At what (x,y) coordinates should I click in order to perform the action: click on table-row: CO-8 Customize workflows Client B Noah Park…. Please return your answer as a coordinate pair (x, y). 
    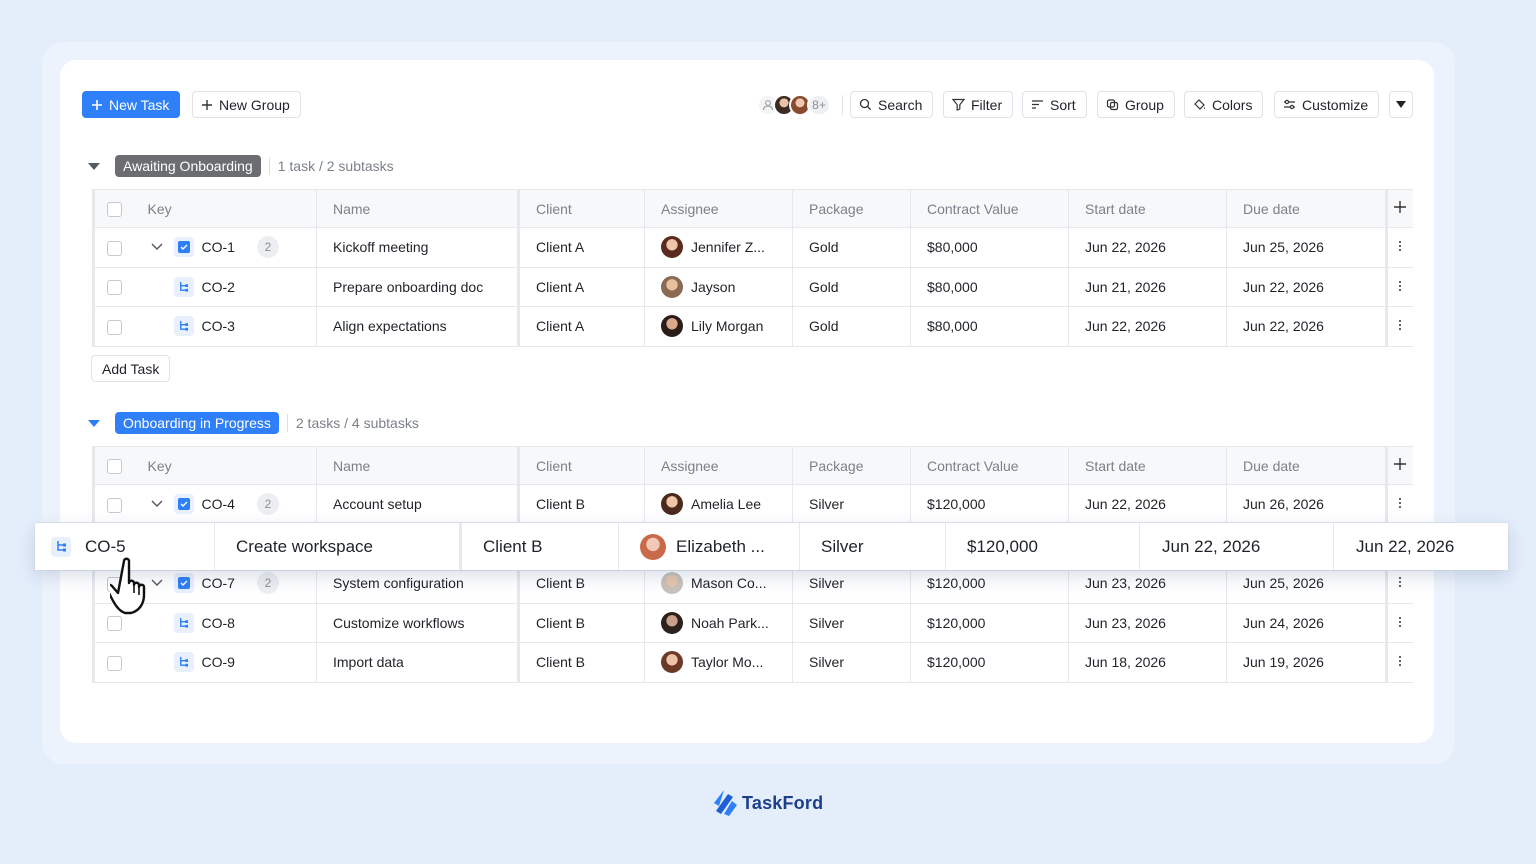
    Looking at the image, I should click on (752, 623).